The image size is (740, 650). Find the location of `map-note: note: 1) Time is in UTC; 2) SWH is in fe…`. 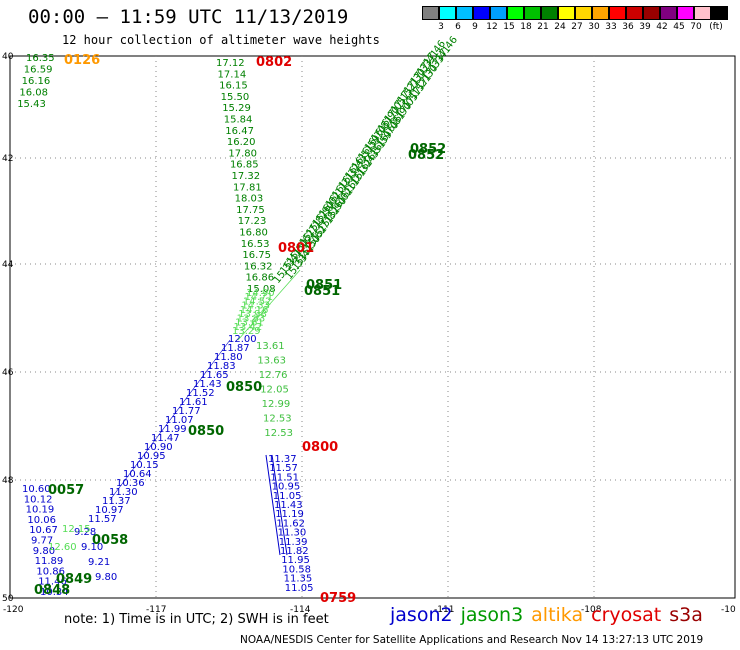

map-note: note: 1) Time is in UTC; 2) SWH is in fe… is located at coordinates (196, 619).